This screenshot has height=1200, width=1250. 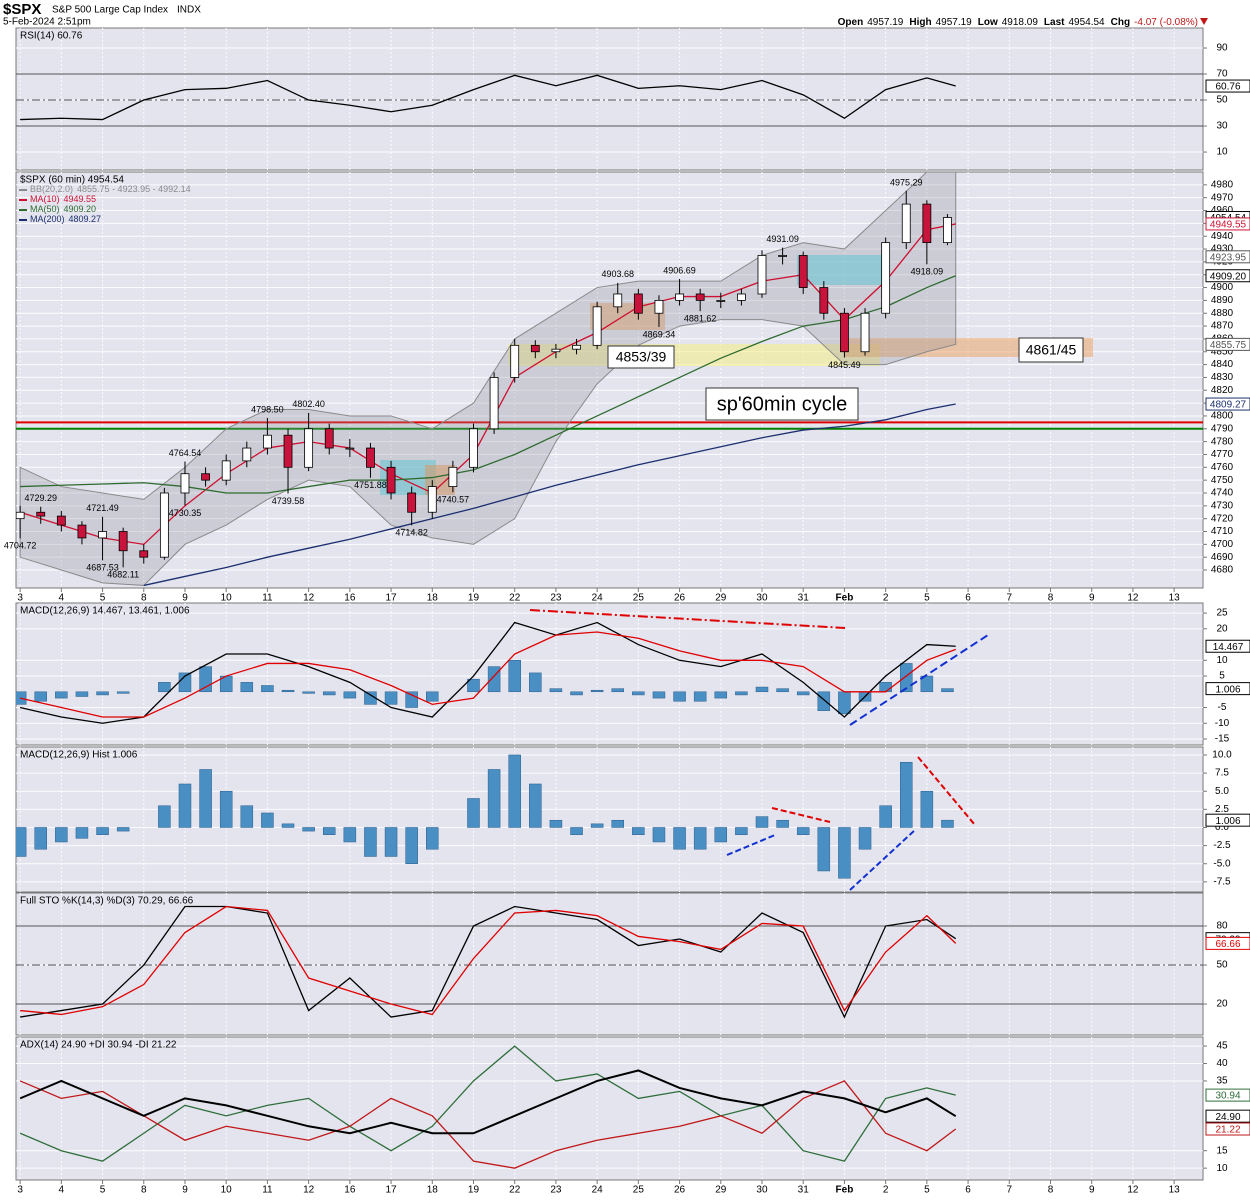 What do you see at coordinates (20, 598) in the screenshot?
I see `x-tick-label: 3` at bounding box center [20, 598].